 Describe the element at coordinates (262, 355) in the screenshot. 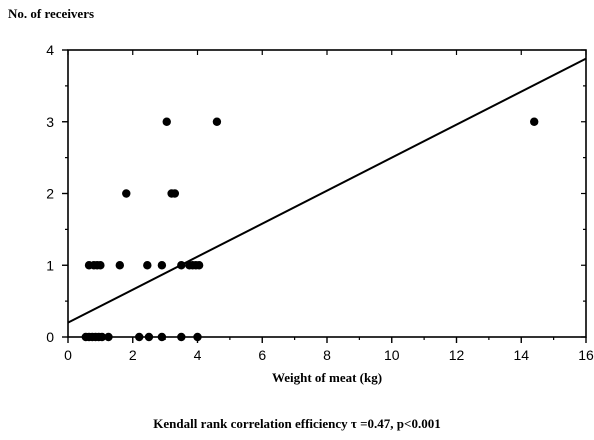

I see `x-tick-label: 6` at that location.